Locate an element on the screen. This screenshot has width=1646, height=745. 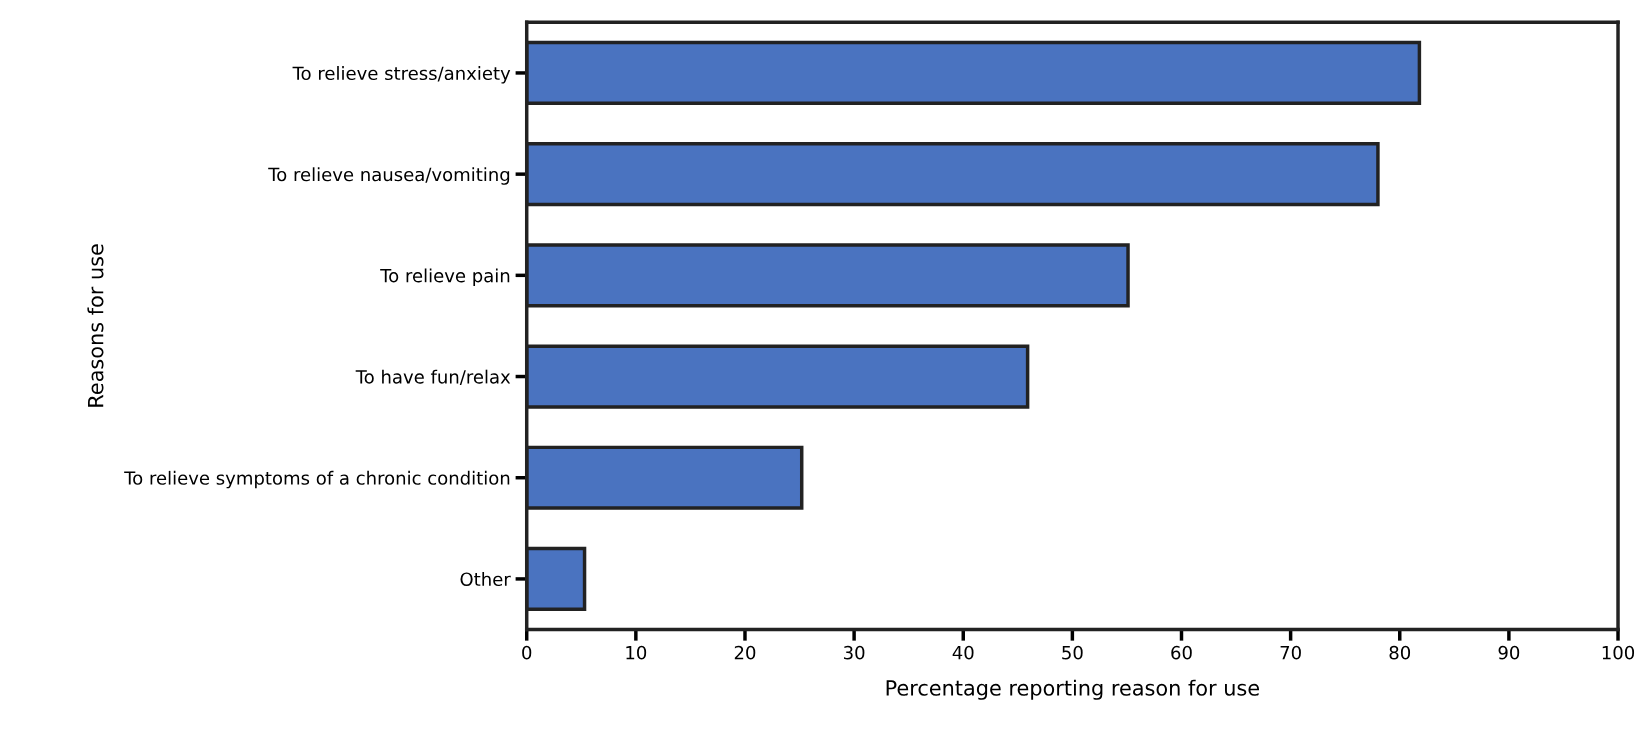
x-tick-label: 90 is located at coordinates (1509, 652).